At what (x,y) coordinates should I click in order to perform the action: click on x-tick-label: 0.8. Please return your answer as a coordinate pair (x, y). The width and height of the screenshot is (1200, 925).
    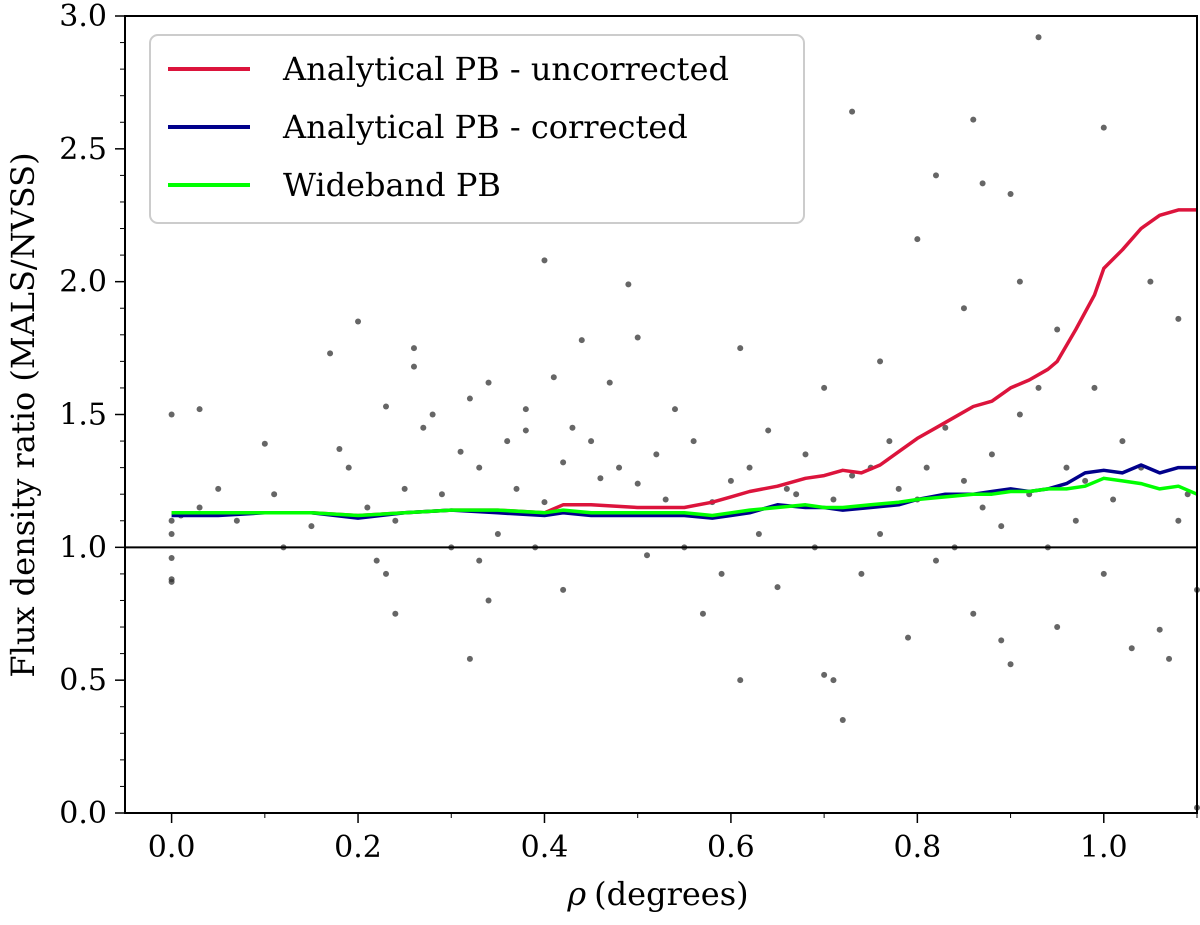
    Looking at the image, I should click on (917, 847).